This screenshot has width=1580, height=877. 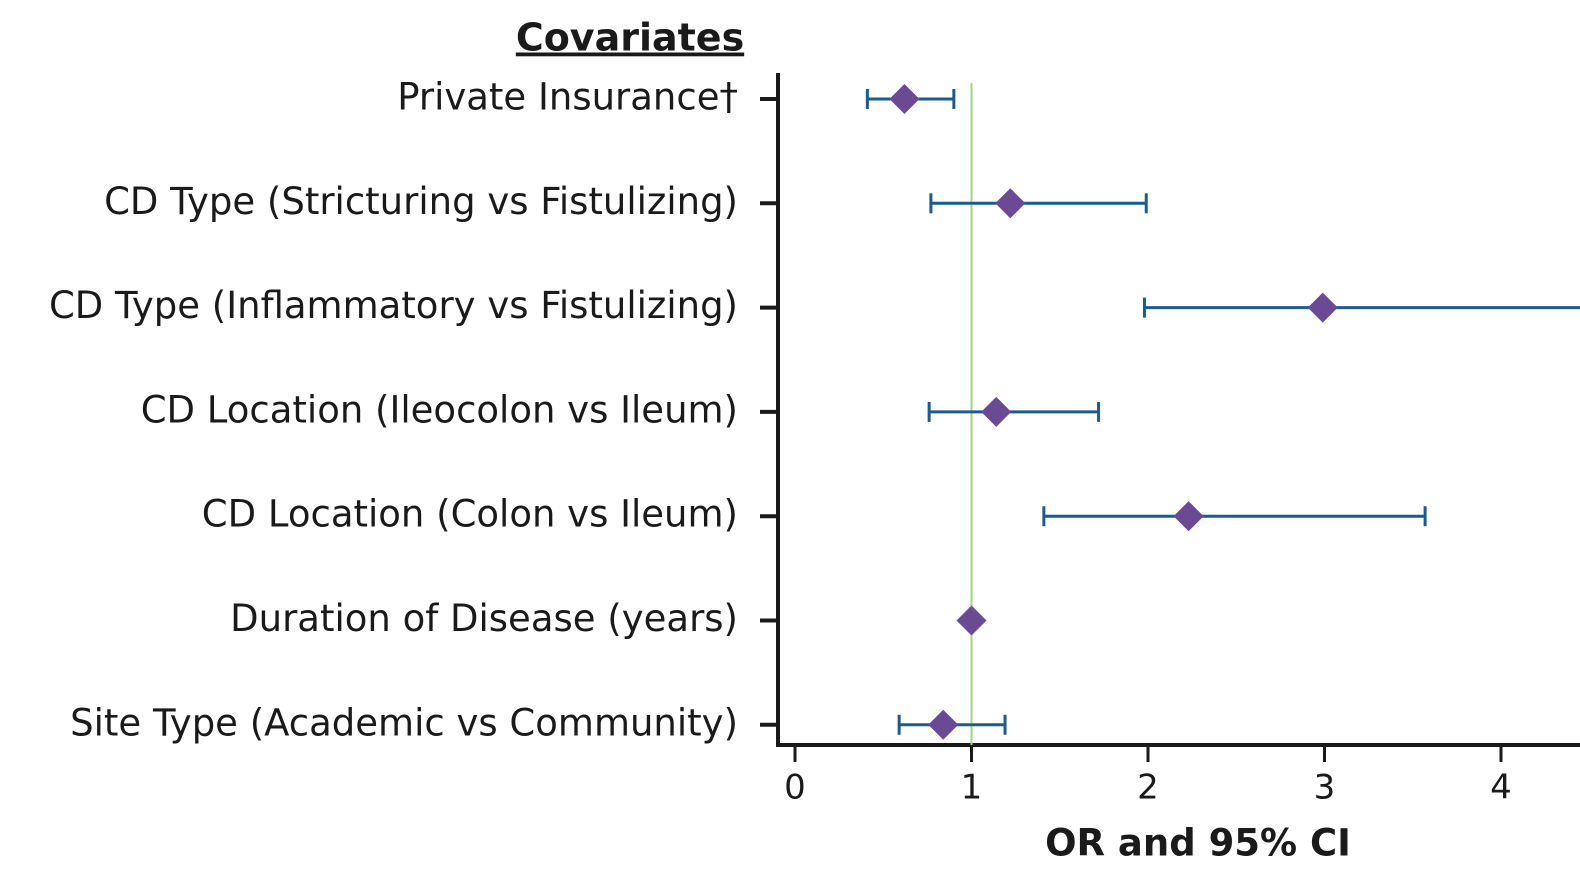 What do you see at coordinates (630, 38) in the screenshot?
I see `chart-title: Covariates` at bounding box center [630, 38].